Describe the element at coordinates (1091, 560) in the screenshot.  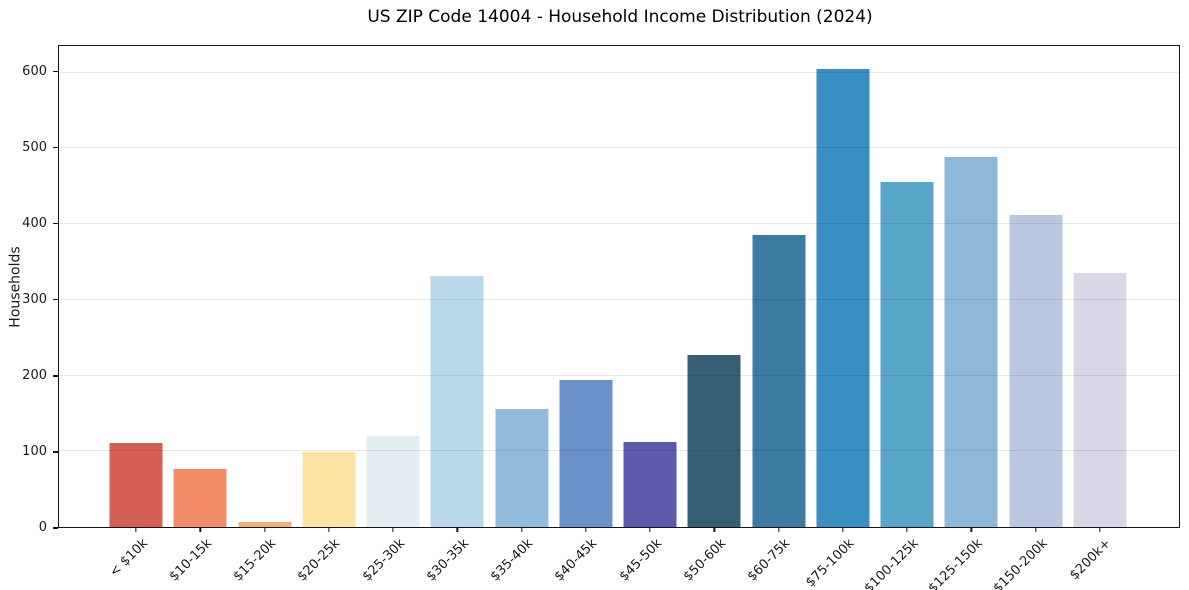
I see `x-tick-label: $200k+` at that location.